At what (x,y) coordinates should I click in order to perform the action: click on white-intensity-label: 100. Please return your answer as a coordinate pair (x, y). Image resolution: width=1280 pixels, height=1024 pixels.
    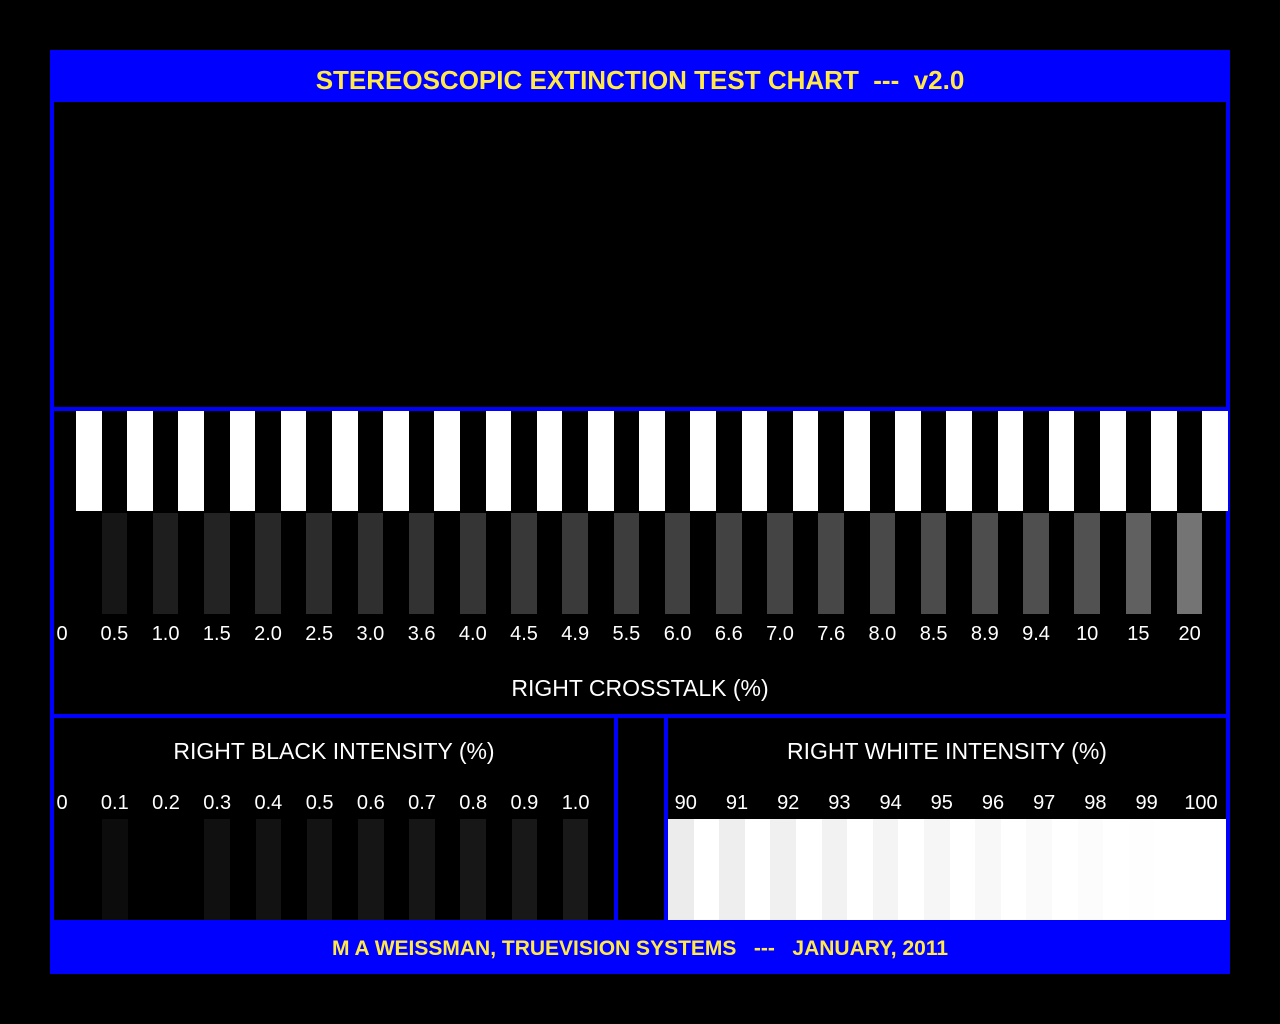
    Looking at the image, I should click on (1201, 803).